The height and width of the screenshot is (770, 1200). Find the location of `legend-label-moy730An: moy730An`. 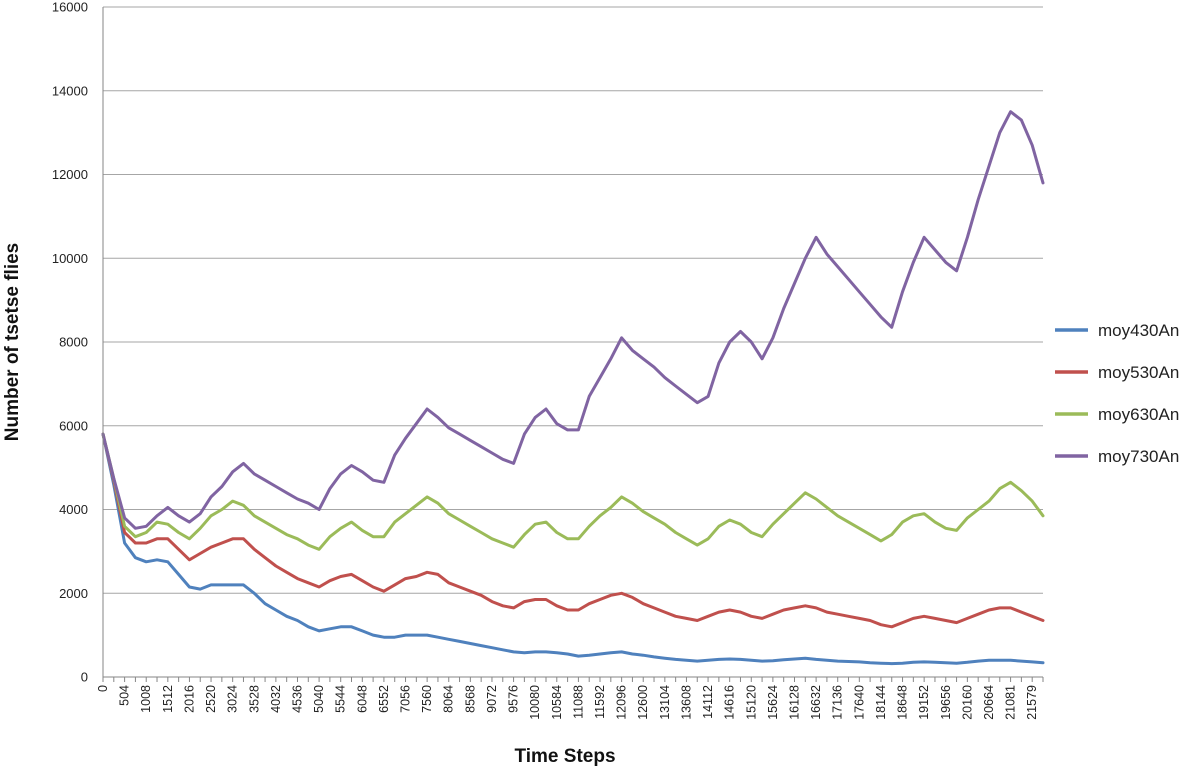

legend-label-moy730An: moy730An is located at coordinates (1138, 456).